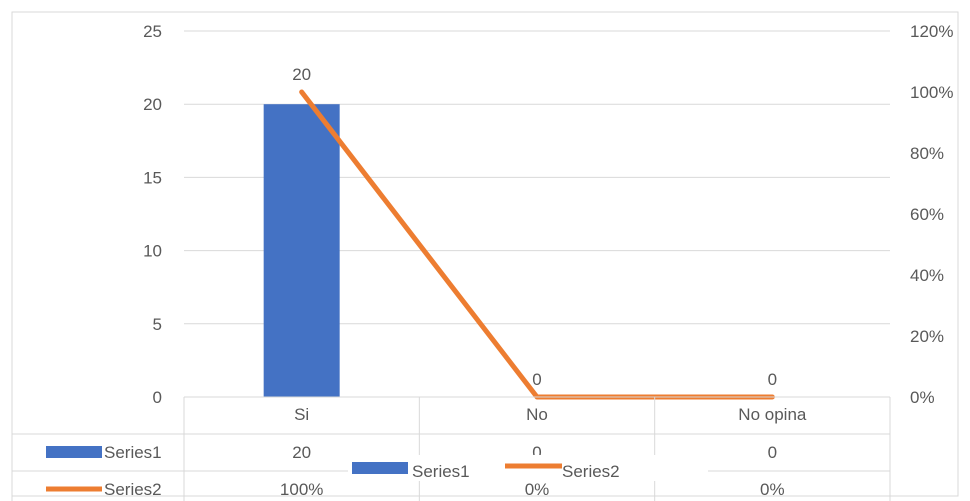  Describe the element at coordinates (157, 397) in the screenshot. I see `left-axis-tick-label: 0` at that location.